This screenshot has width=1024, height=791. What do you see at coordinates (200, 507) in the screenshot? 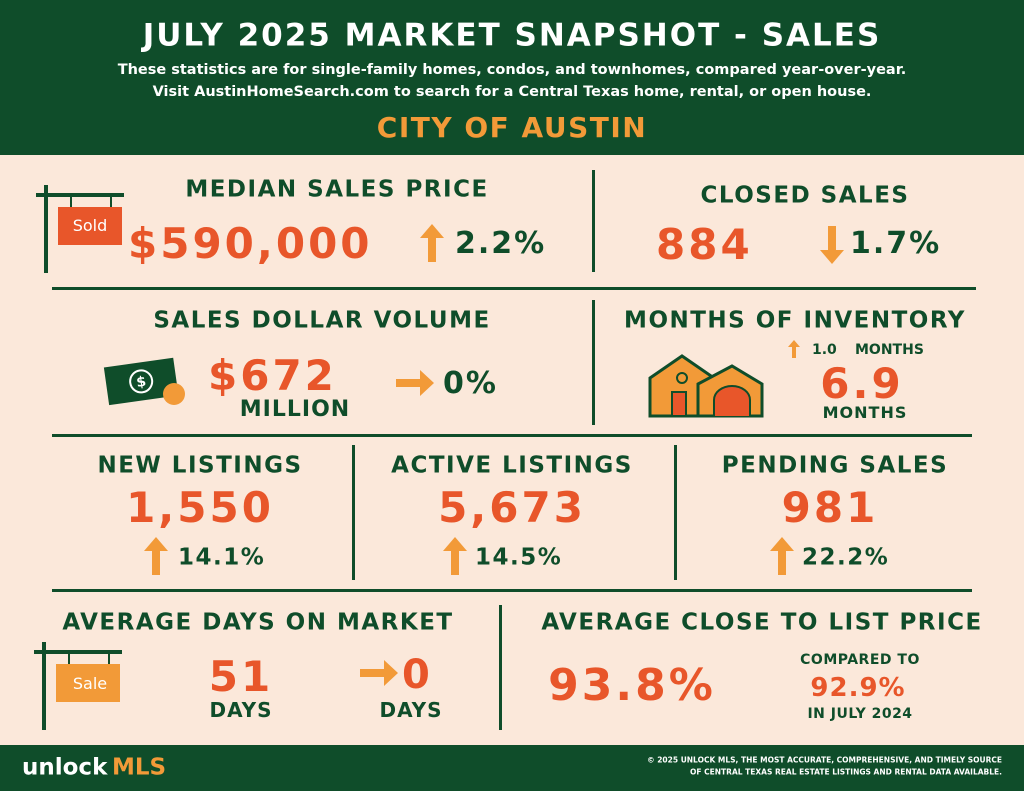
I see `metric-value: 1,550` at bounding box center [200, 507].